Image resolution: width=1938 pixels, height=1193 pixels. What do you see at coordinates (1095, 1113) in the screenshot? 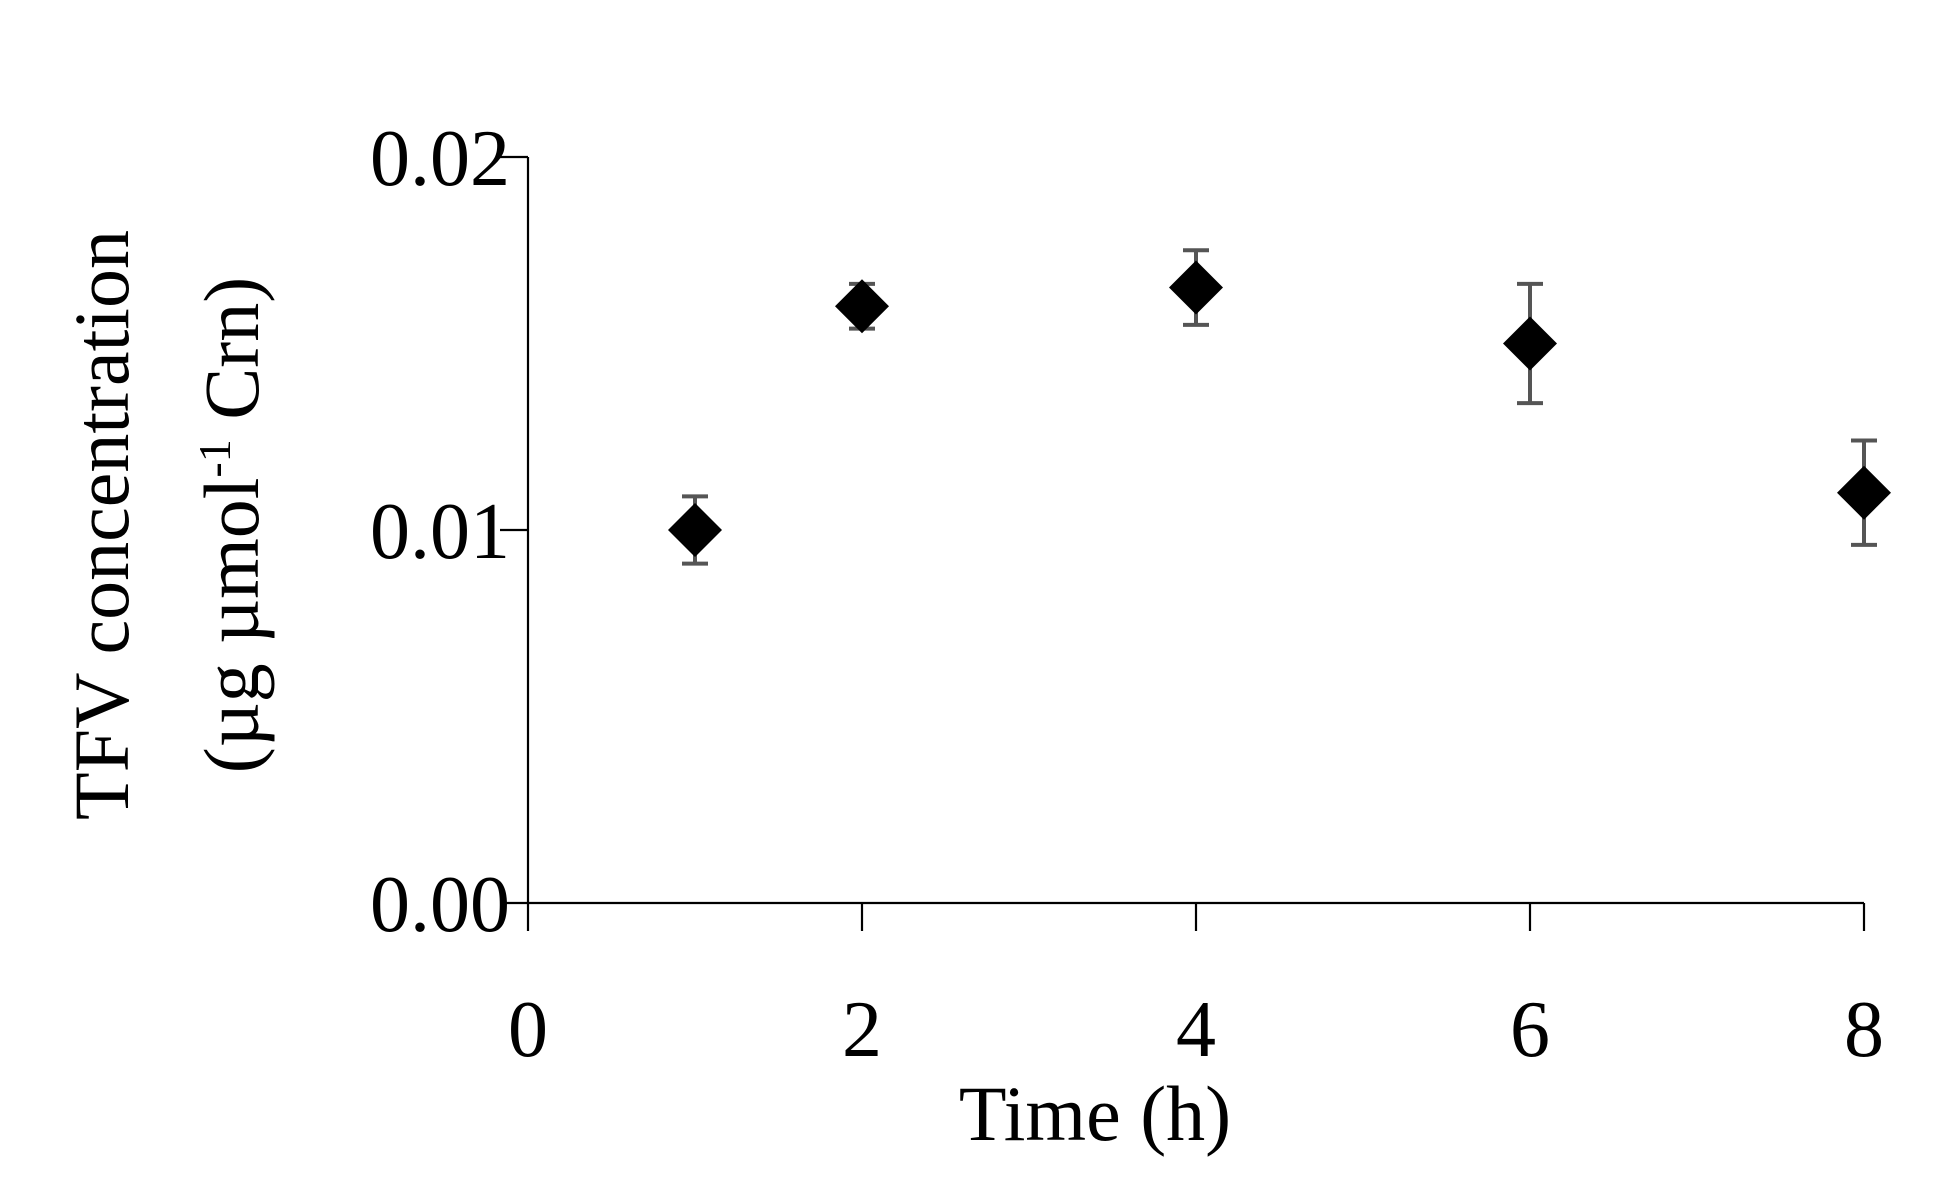
I see `x-axis-title: Time (h)` at bounding box center [1095, 1113].